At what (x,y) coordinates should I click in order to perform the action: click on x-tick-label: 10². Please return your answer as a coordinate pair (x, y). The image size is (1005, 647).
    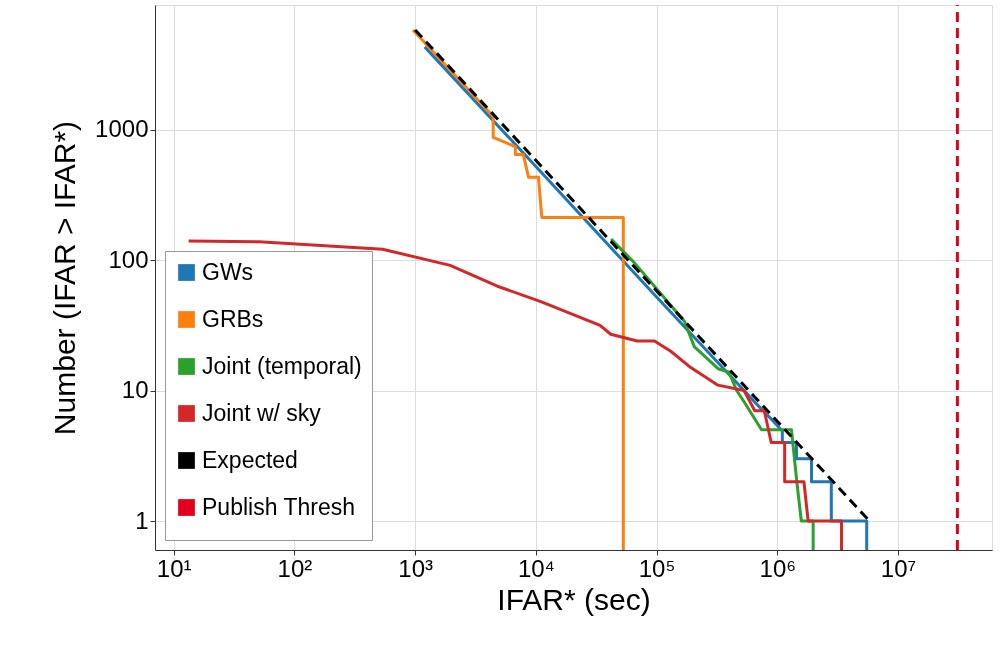
    Looking at the image, I should click on (295, 568).